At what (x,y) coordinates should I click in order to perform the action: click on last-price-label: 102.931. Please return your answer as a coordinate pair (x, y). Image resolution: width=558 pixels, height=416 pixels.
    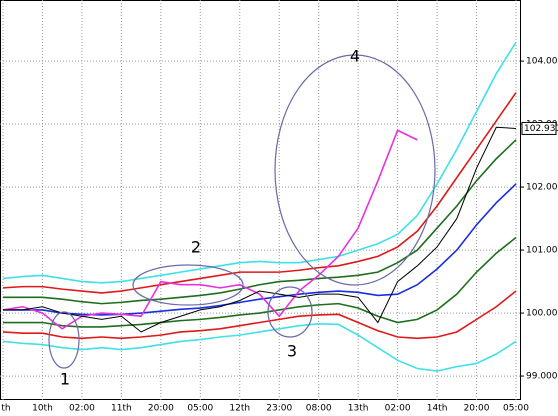
    Looking at the image, I should click on (541, 129).